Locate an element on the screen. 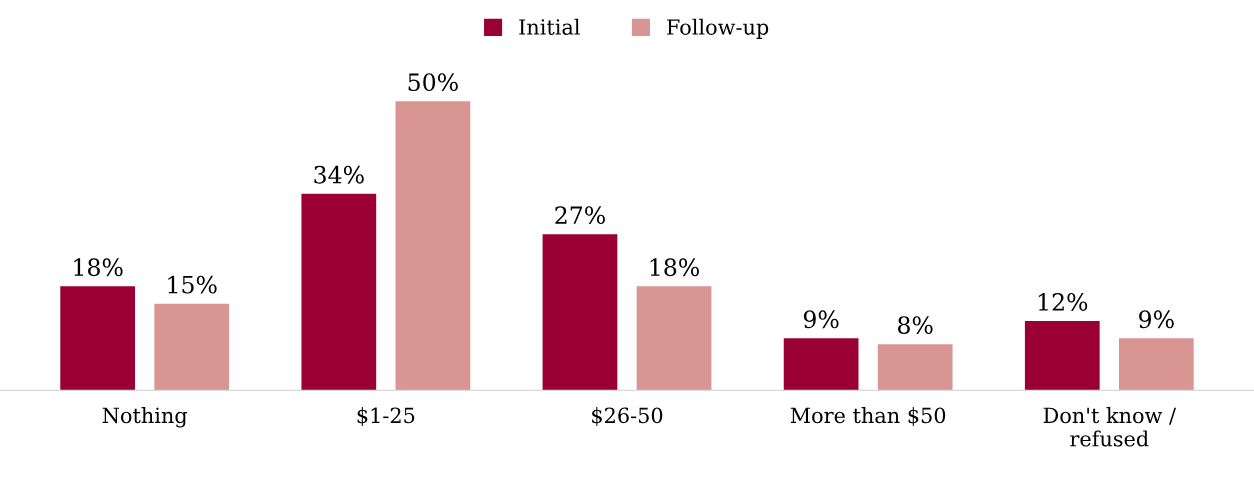  legend-label: Follow-up is located at coordinates (718, 28).